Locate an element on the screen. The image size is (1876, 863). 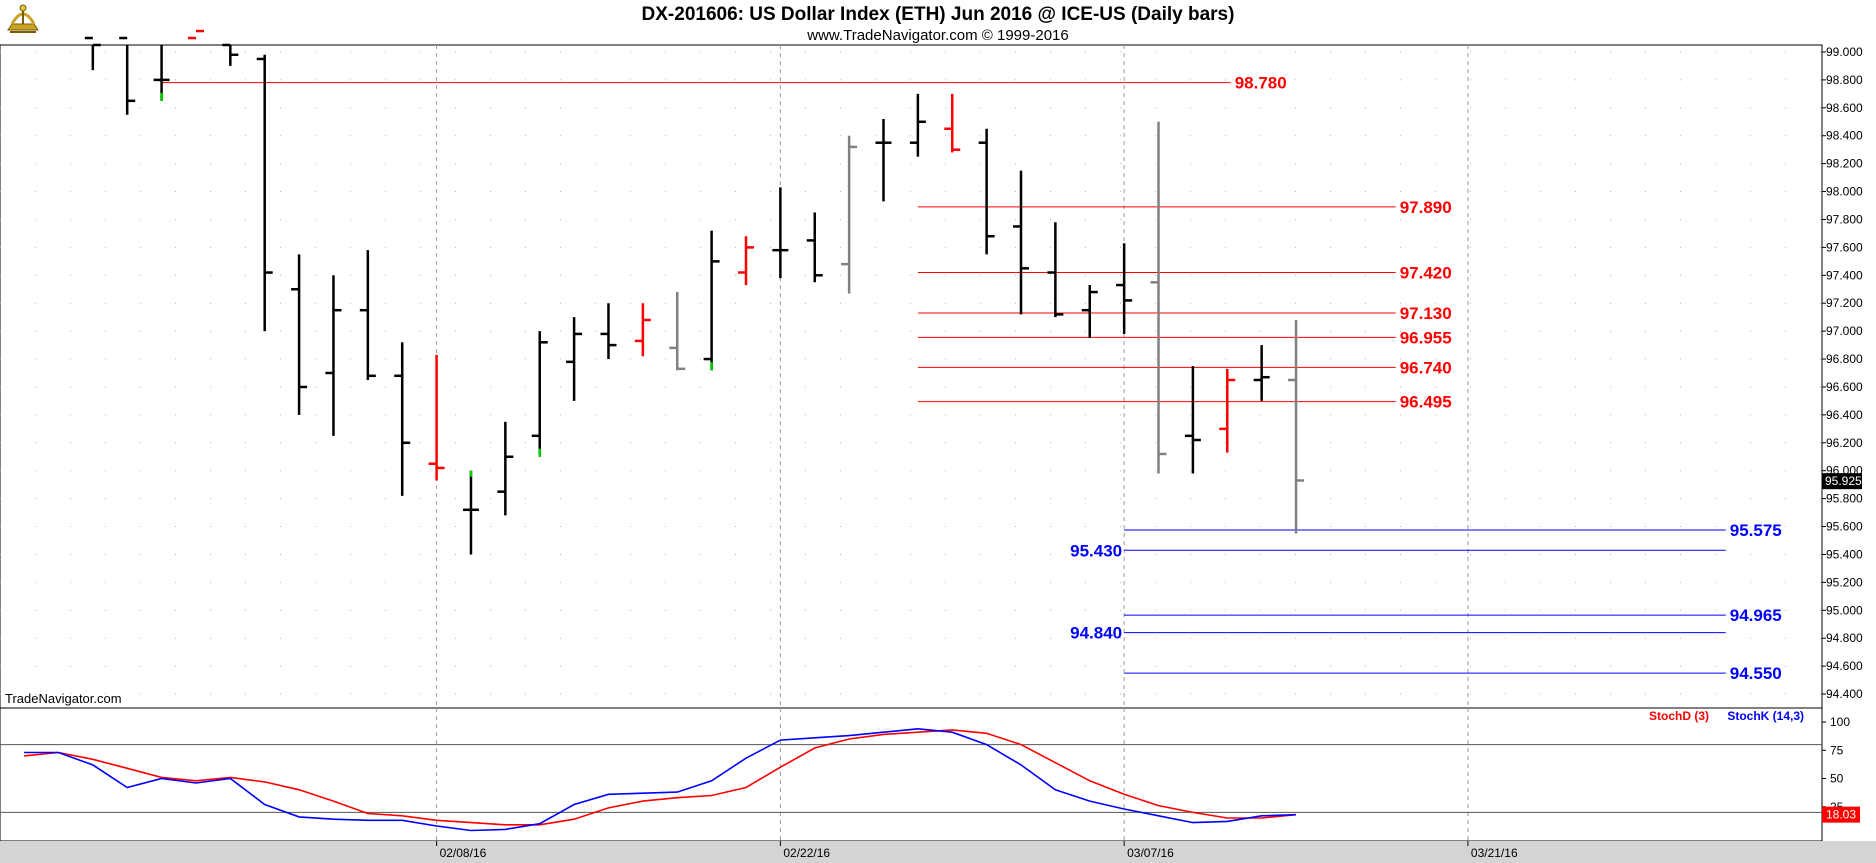
sextant-logo-icon is located at coordinates (23, 18).